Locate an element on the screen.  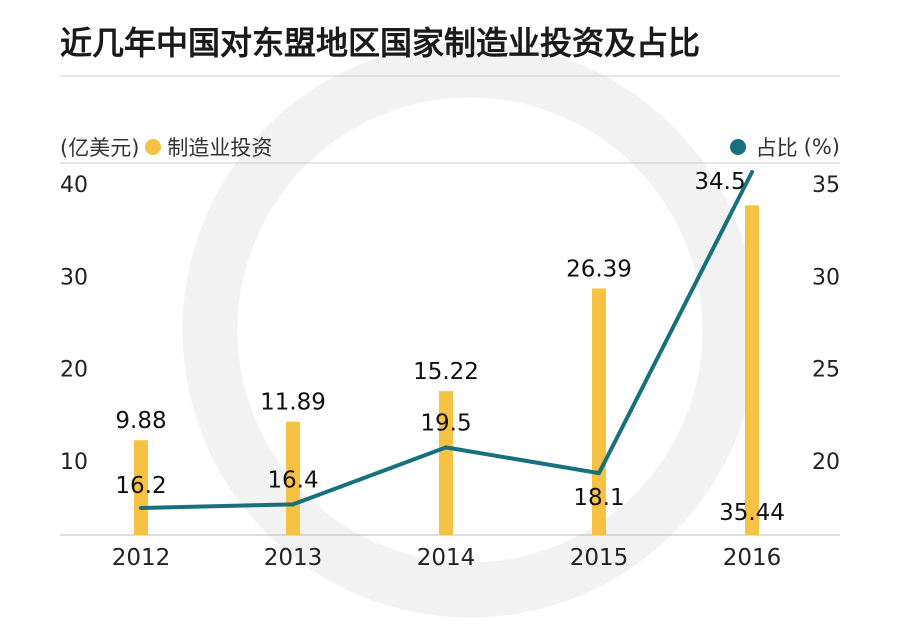
right-tick-label: 25 is located at coordinates (826, 370).